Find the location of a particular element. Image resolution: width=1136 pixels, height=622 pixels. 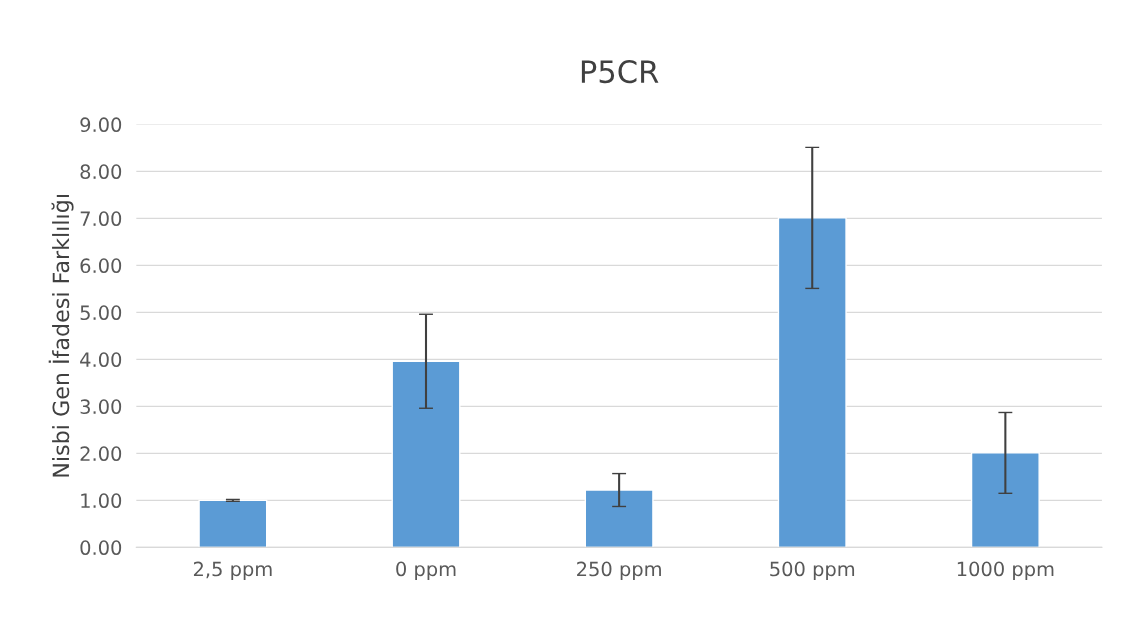

x-tick-label: 250 ppm is located at coordinates (619, 571).